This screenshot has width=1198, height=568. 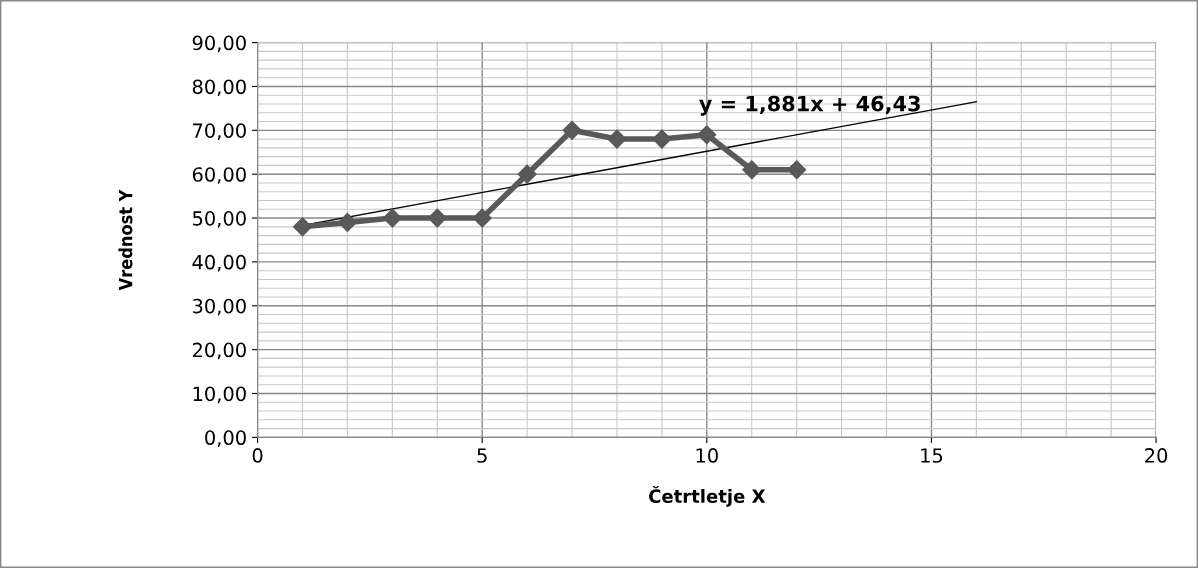 What do you see at coordinates (809, 105) in the screenshot?
I see `annotation: y = 1,881x + 46,43` at bounding box center [809, 105].